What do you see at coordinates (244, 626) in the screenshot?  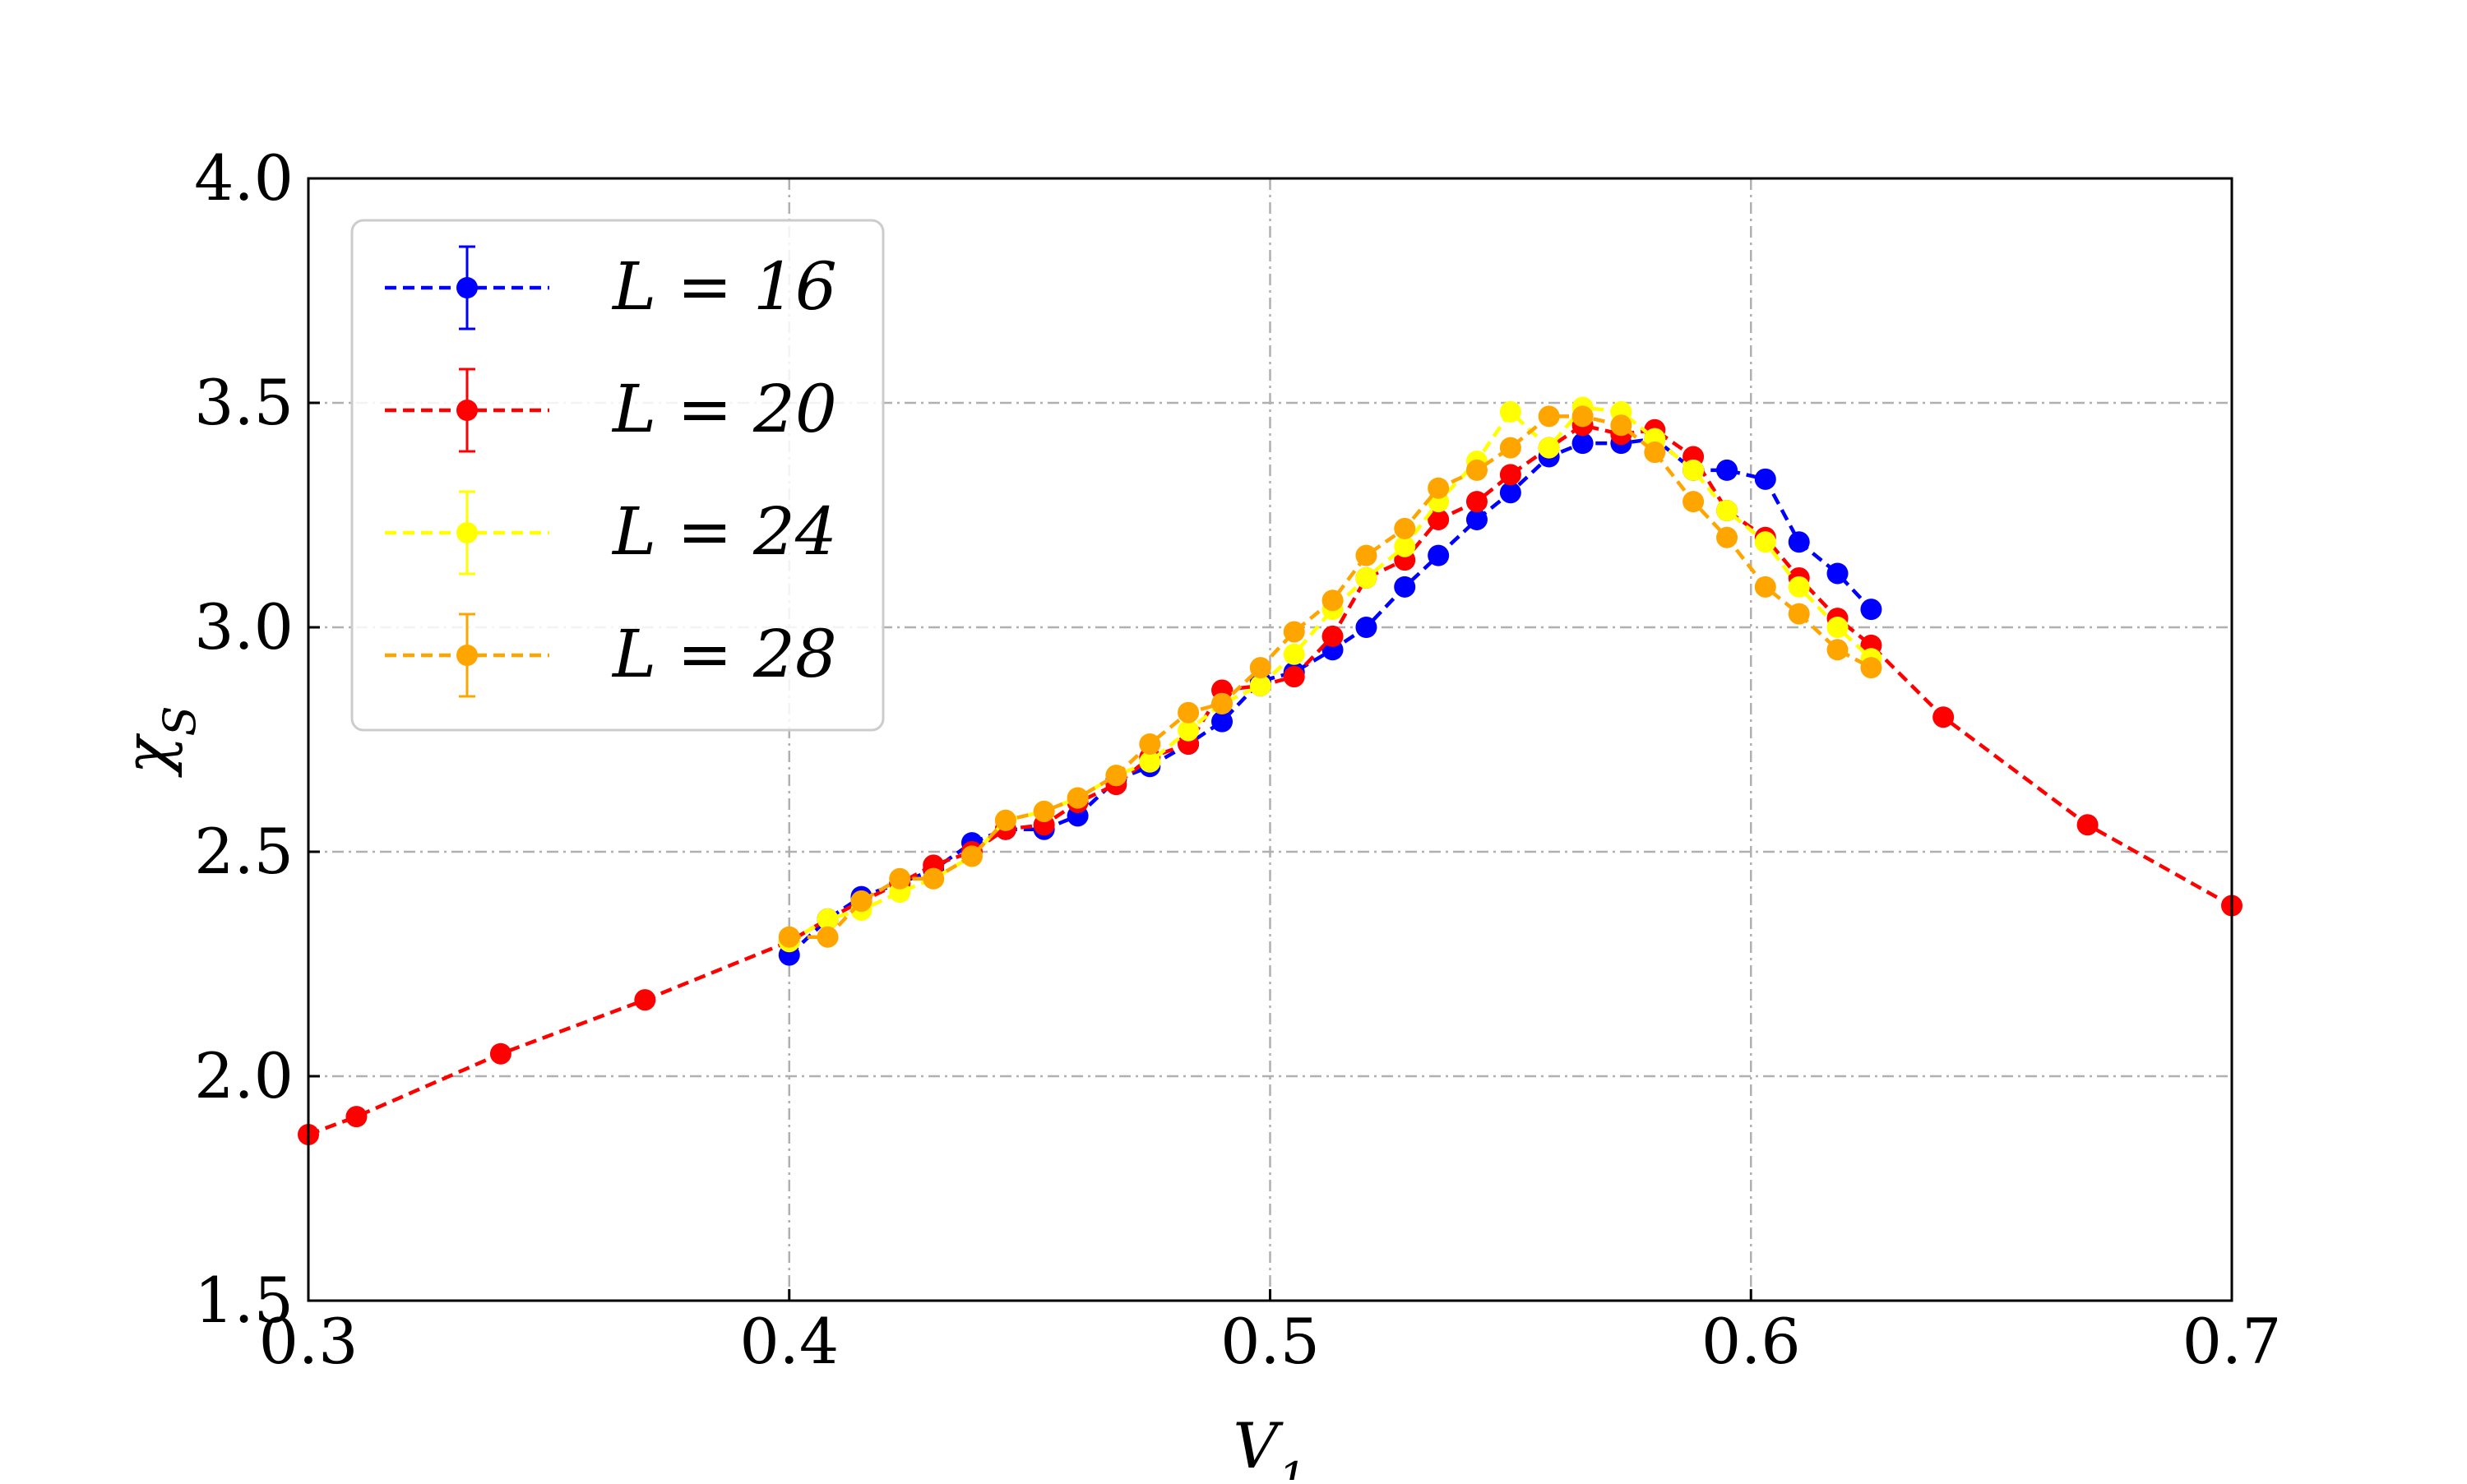 I see `y-tick-label: 3.0` at bounding box center [244, 626].